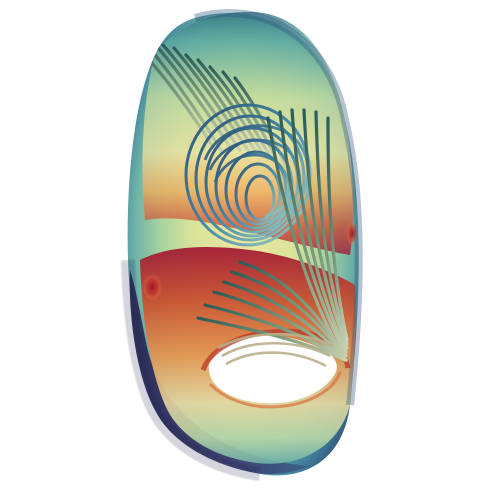  I want to click on torus-dark-side, so click(218, 372).